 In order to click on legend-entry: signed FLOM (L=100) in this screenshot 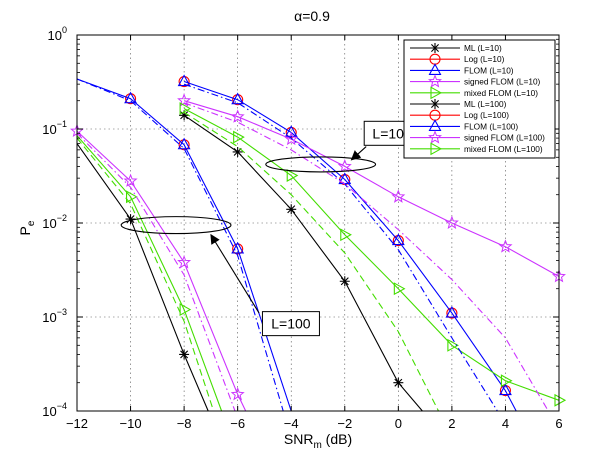, I will do `click(477, 137)`.